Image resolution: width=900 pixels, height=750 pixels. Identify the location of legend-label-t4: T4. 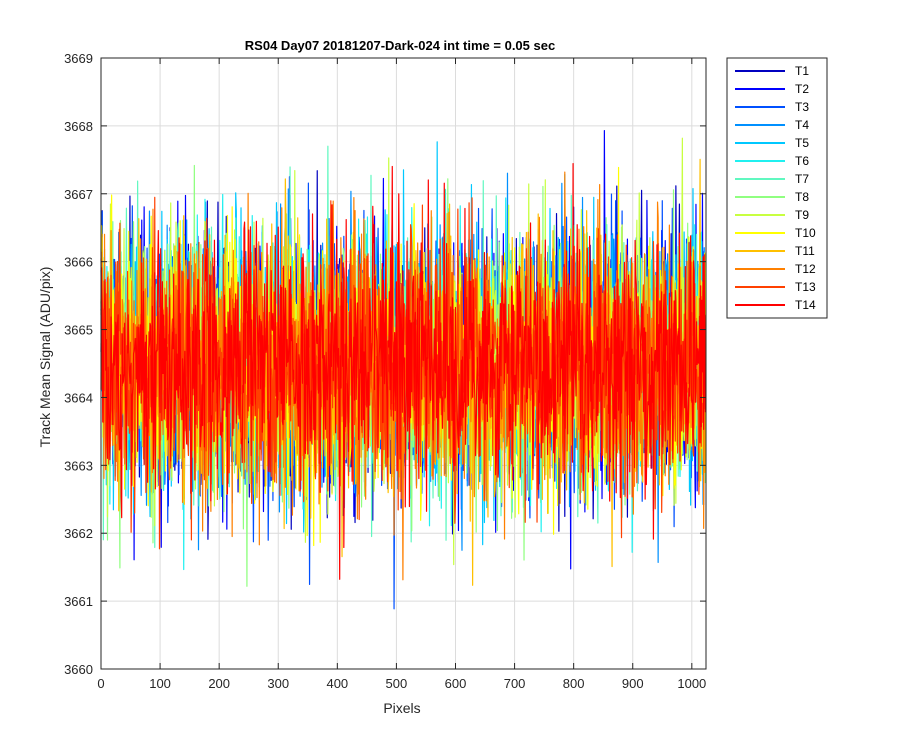
(802, 125).